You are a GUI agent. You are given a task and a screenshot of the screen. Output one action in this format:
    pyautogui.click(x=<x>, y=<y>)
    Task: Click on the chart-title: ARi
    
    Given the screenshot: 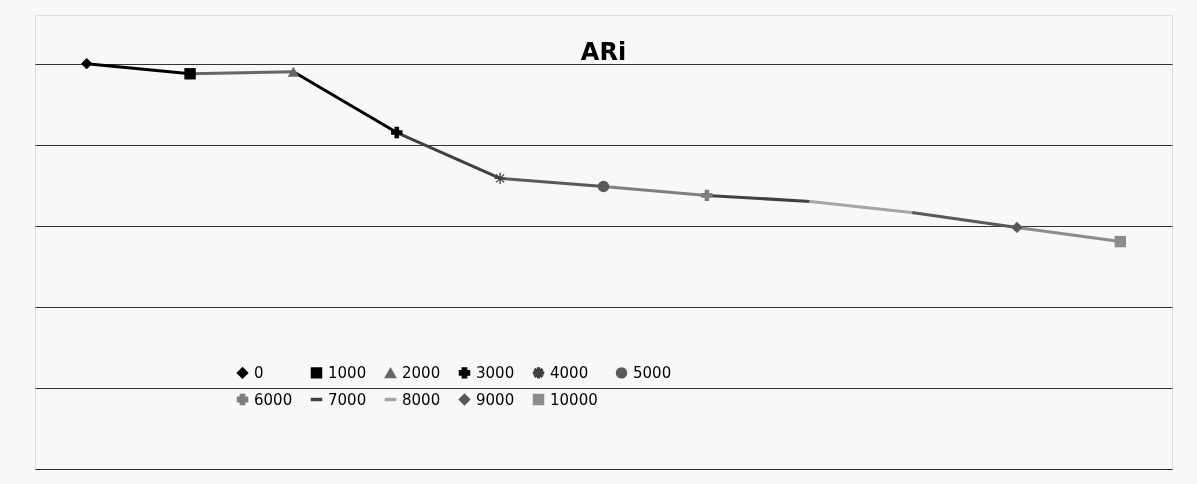 What is the action you would take?
    pyautogui.click(x=603, y=52)
    